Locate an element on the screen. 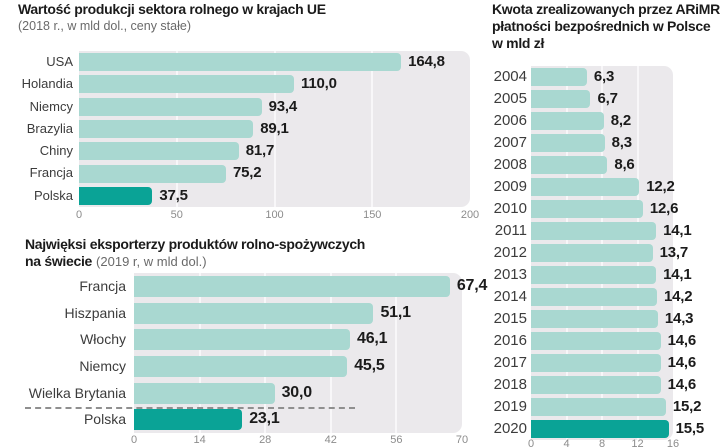 This screenshot has height=447, width=720. axis-tick-label: 150 is located at coordinates (372, 215).